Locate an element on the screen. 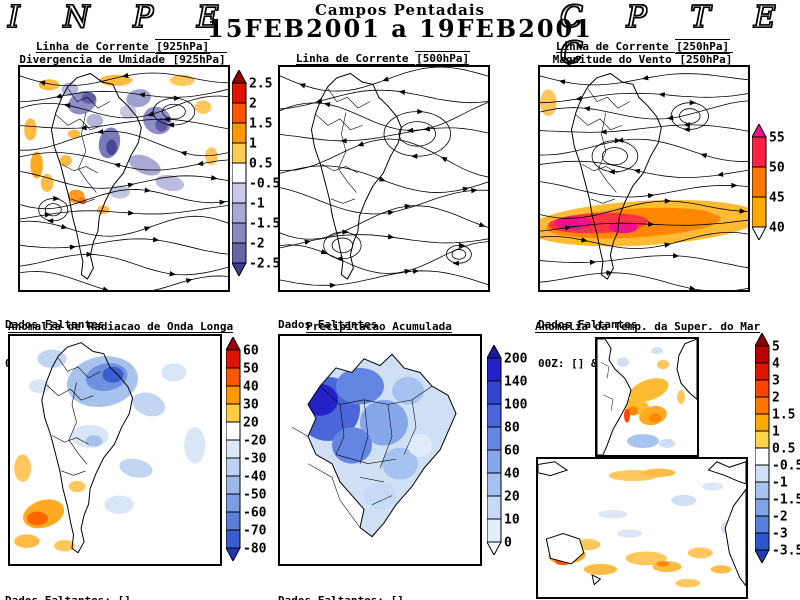  svg-text: 3 is located at coordinates (776, 381).